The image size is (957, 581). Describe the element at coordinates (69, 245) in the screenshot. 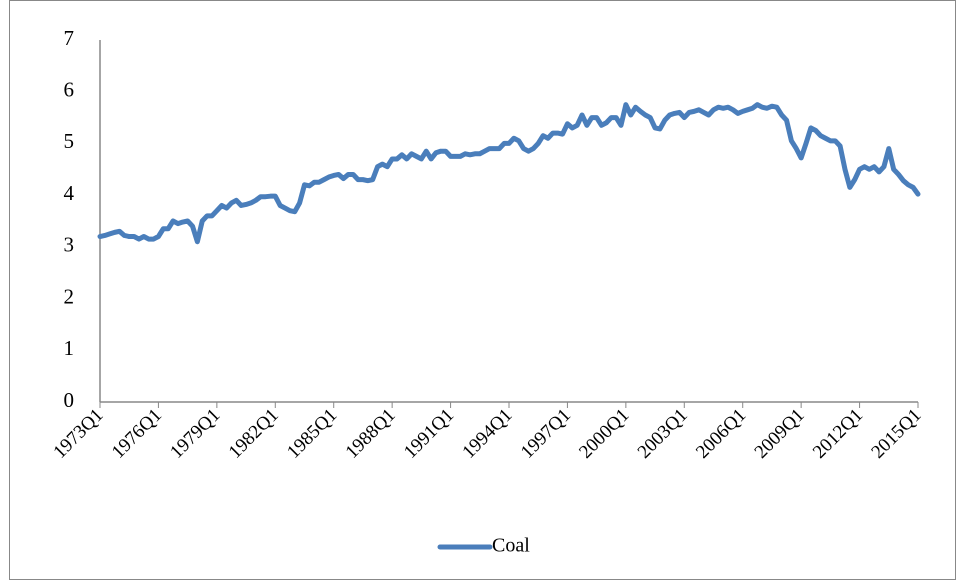

I see `y-tick-label: 3` at that location.